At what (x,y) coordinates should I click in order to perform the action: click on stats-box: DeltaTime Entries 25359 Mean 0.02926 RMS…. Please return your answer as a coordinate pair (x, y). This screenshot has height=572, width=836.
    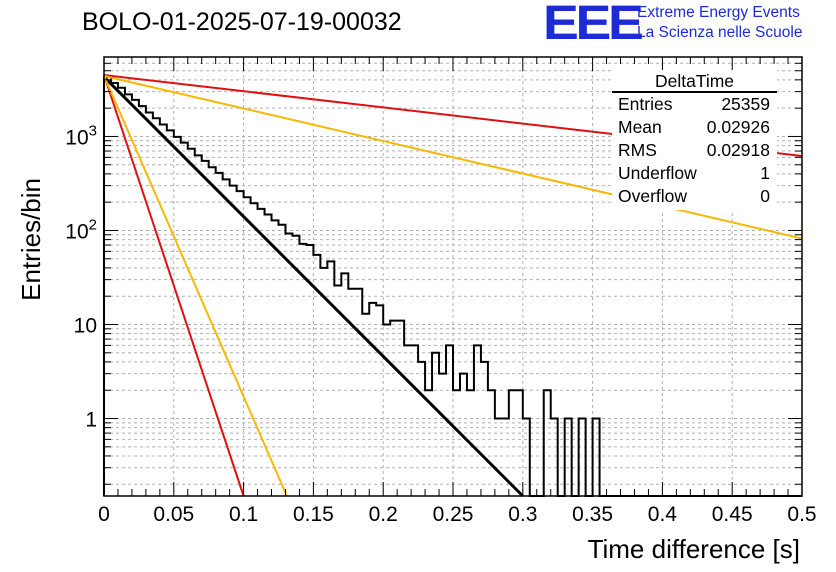
    Looking at the image, I should click on (694, 140).